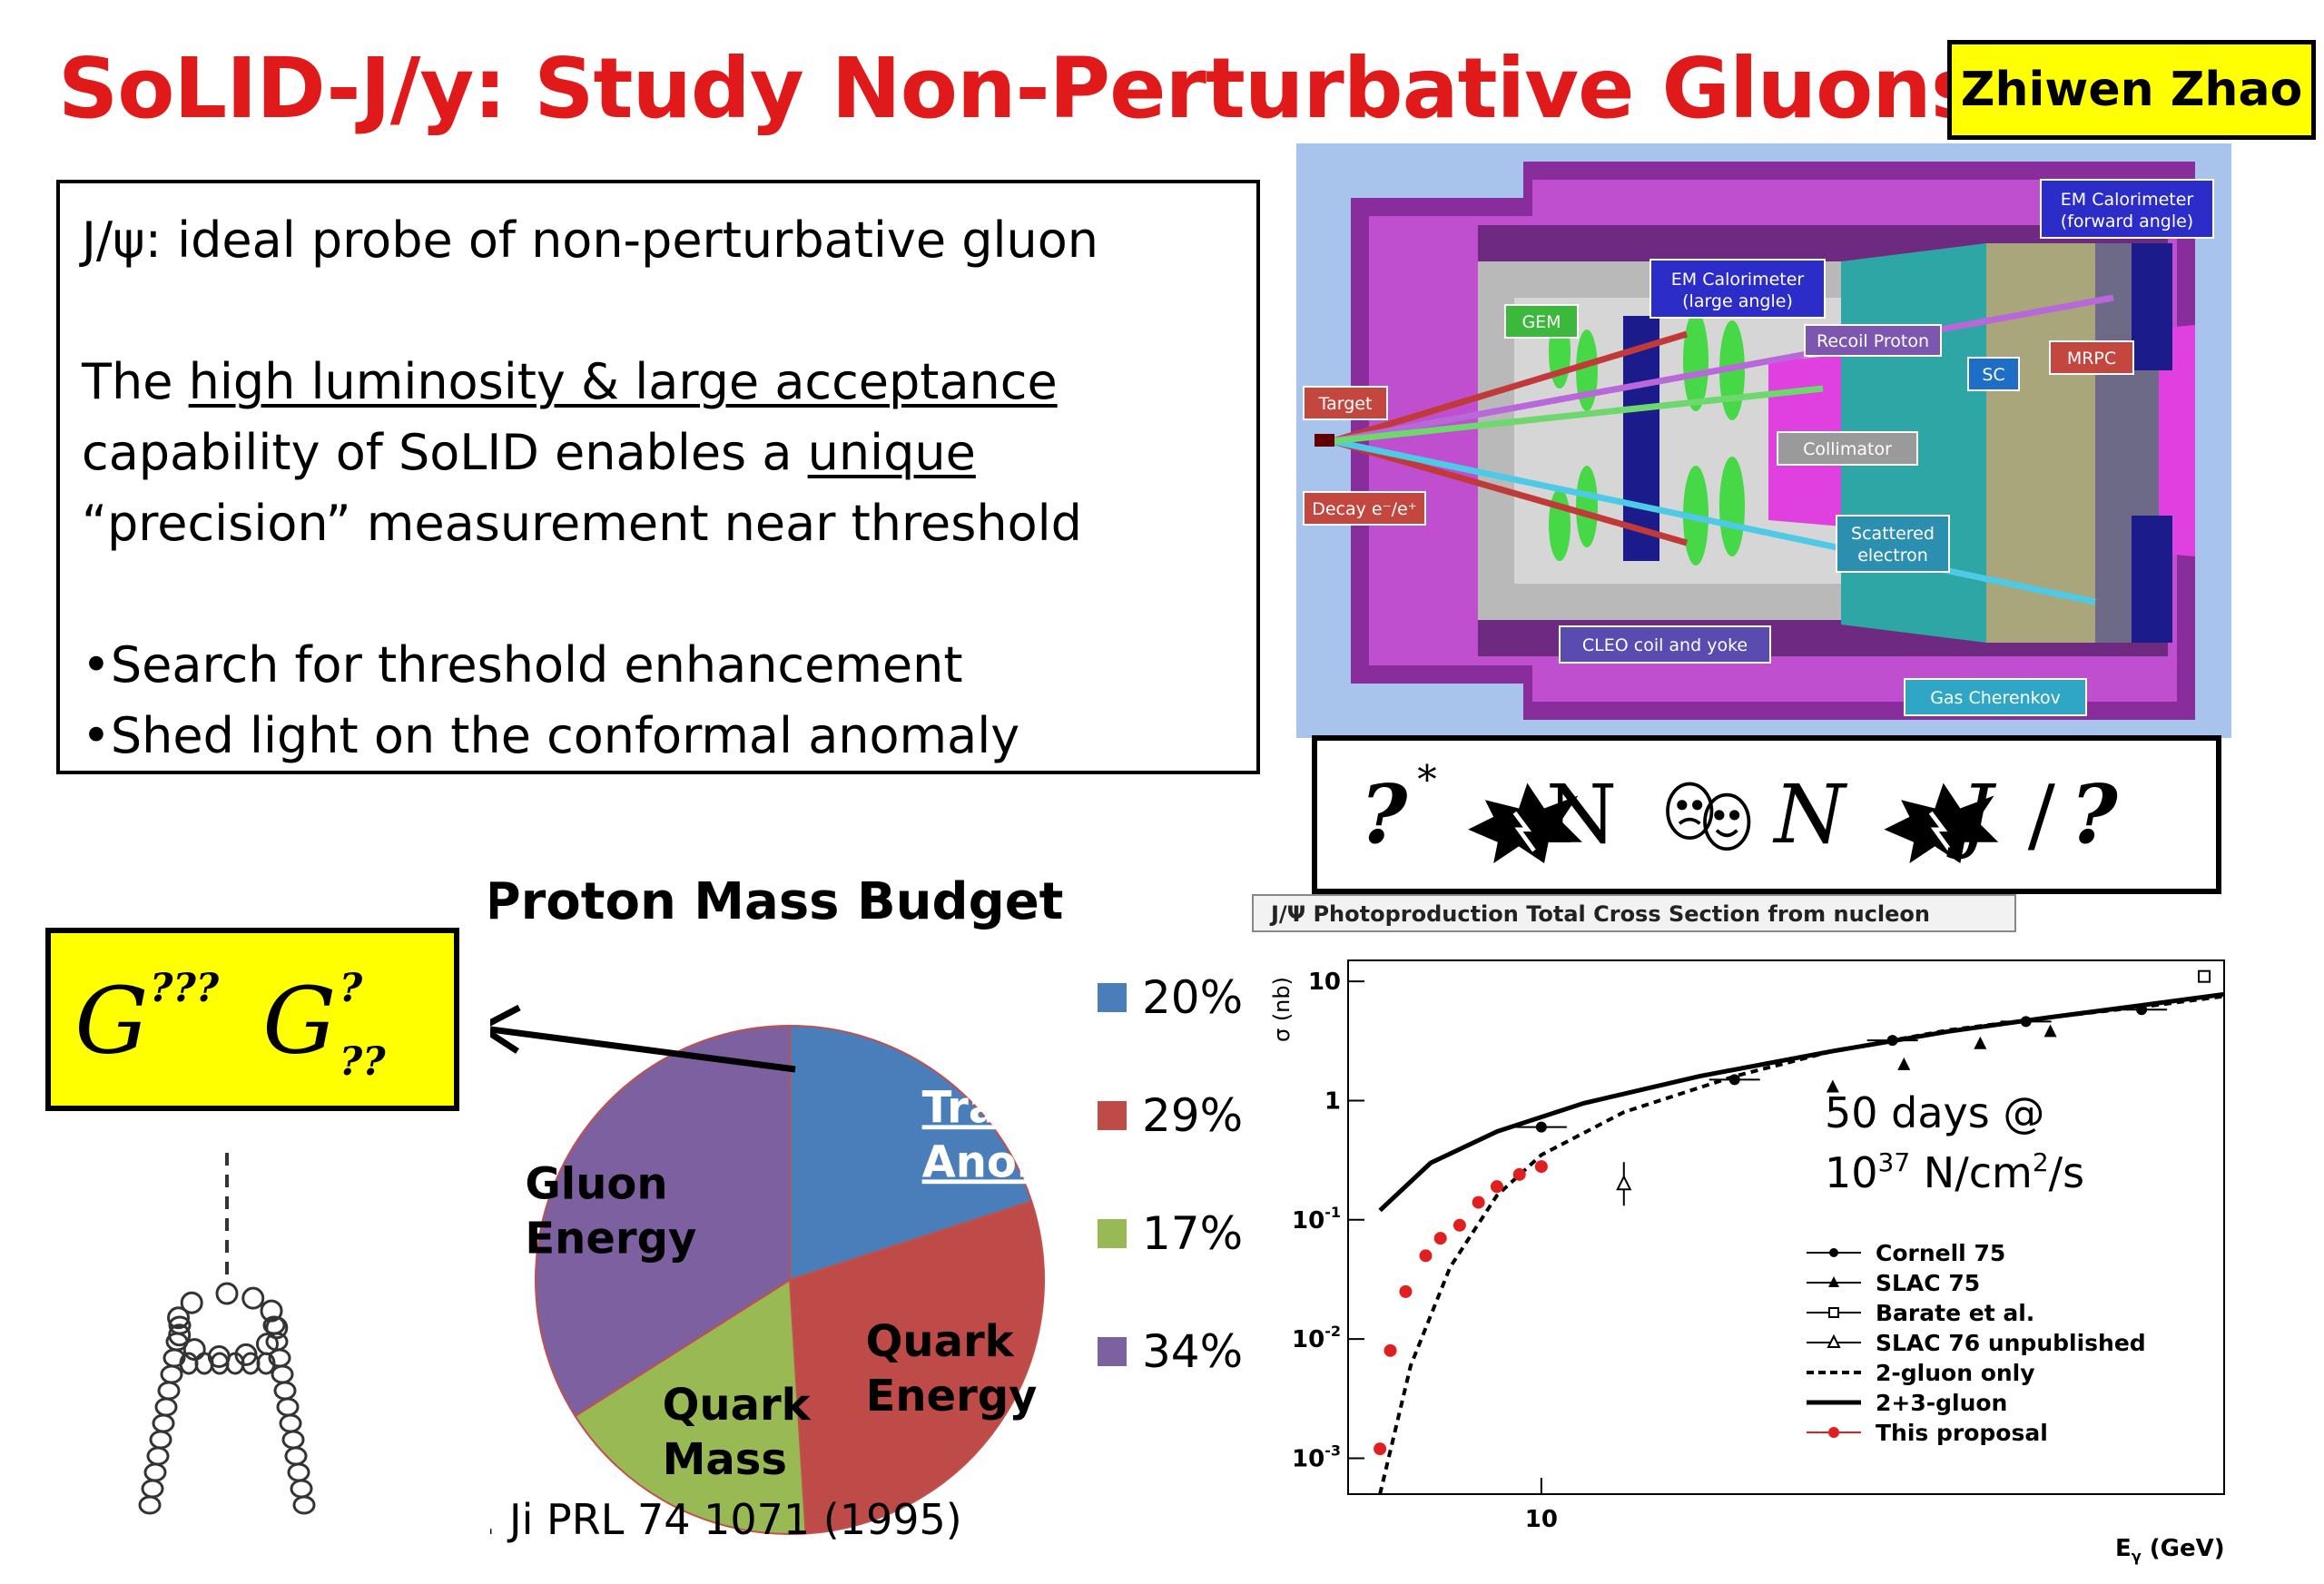 This screenshot has height=1584, width=2324. Describe the element at coordinates (737, 1405) in the screenshot. I see `pie-label-quark-mass-0: Quark` at that location.